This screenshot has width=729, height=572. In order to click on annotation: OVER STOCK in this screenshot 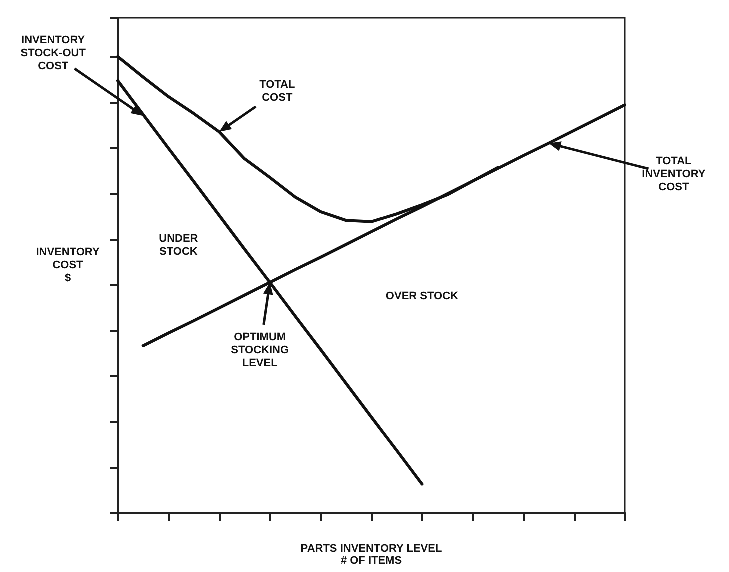, I will do `click(422, 297)`.